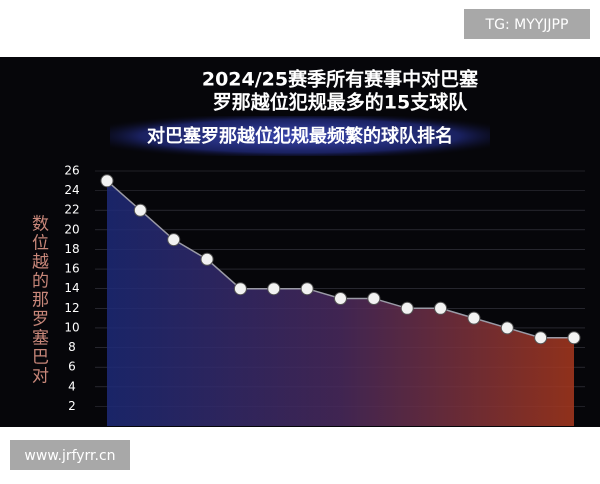 The image size is (600, 484). Describe the element at coordinates (71, 229) in the screenshot. I see `y-tick-label: 20` at that location.